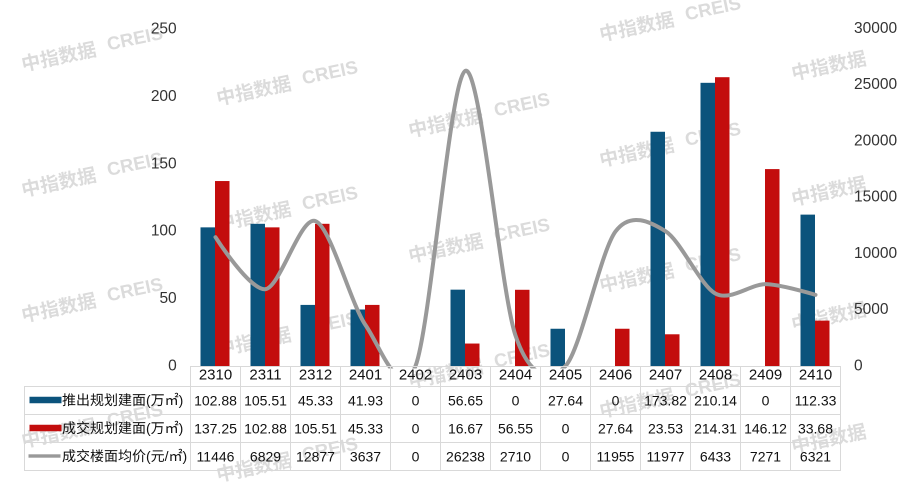 This screenshot has width=915, height=495. I want to click on svg-text: 56.65, so click(465, 401).